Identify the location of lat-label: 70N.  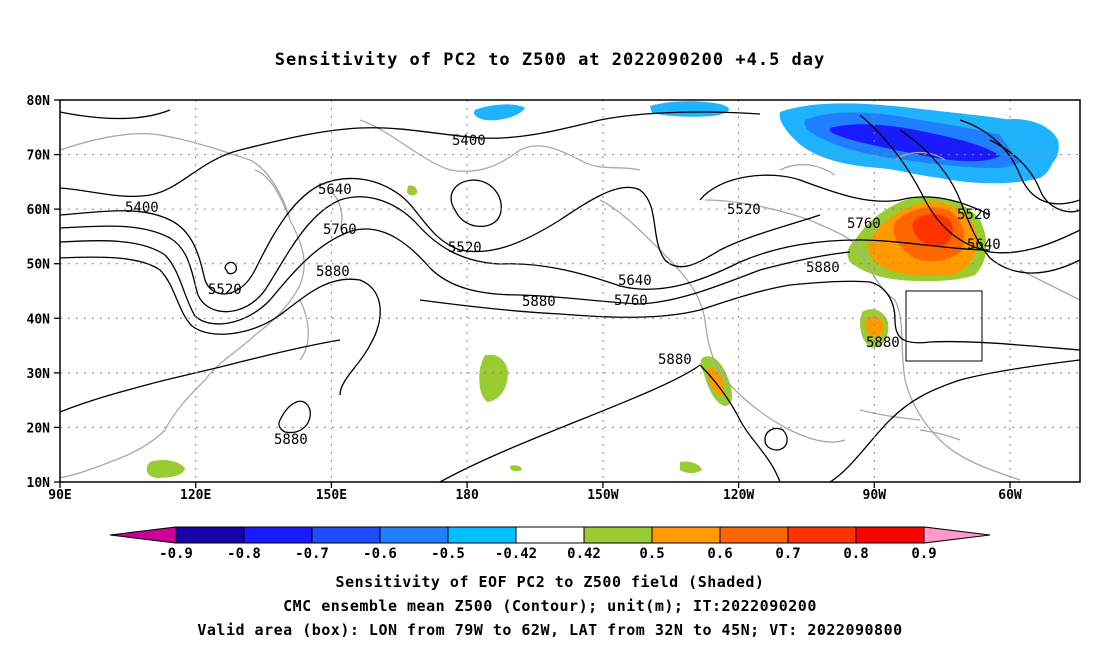
(39, 156).